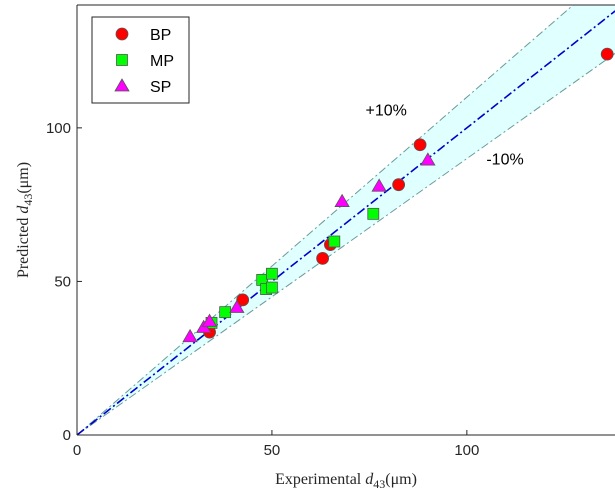 This screenshot has width=615, height=495. I want to click on x-tick-label: 50, so click(272, 450).